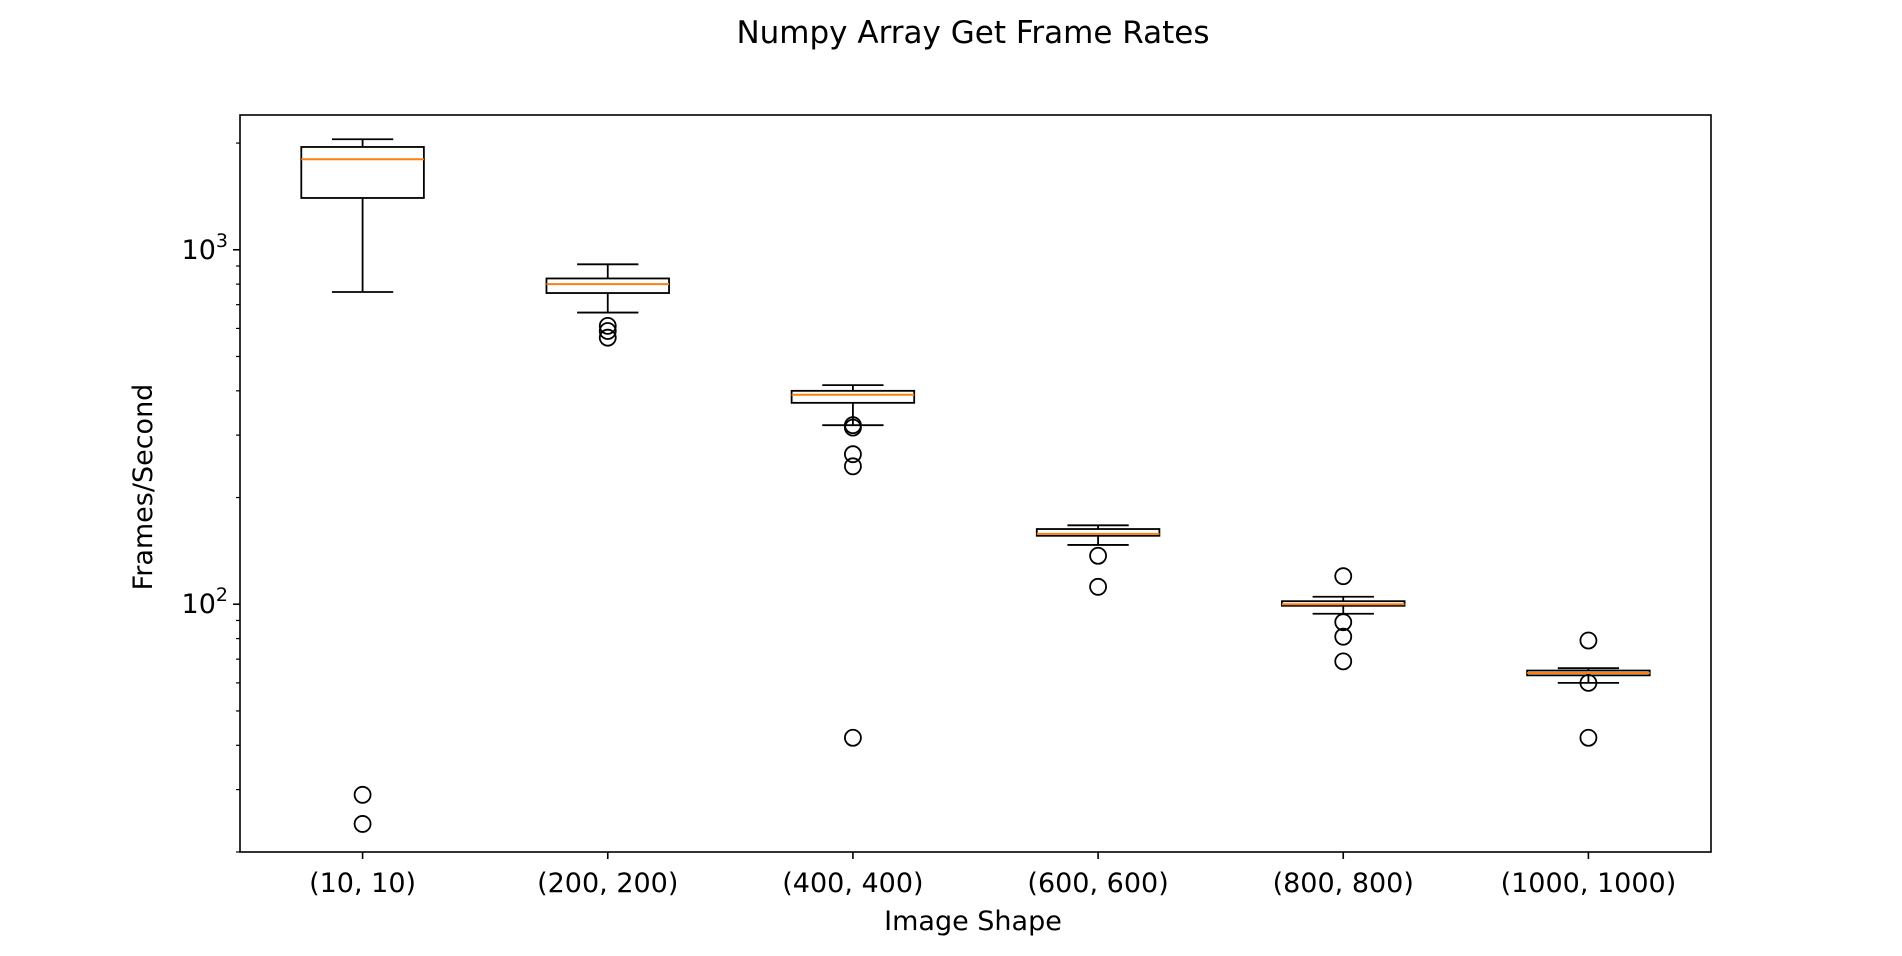  What do you see at coordinates (205, 602) in the screenshot?
I see `y-tick-label: 10²` at bounding box center [205, 602].